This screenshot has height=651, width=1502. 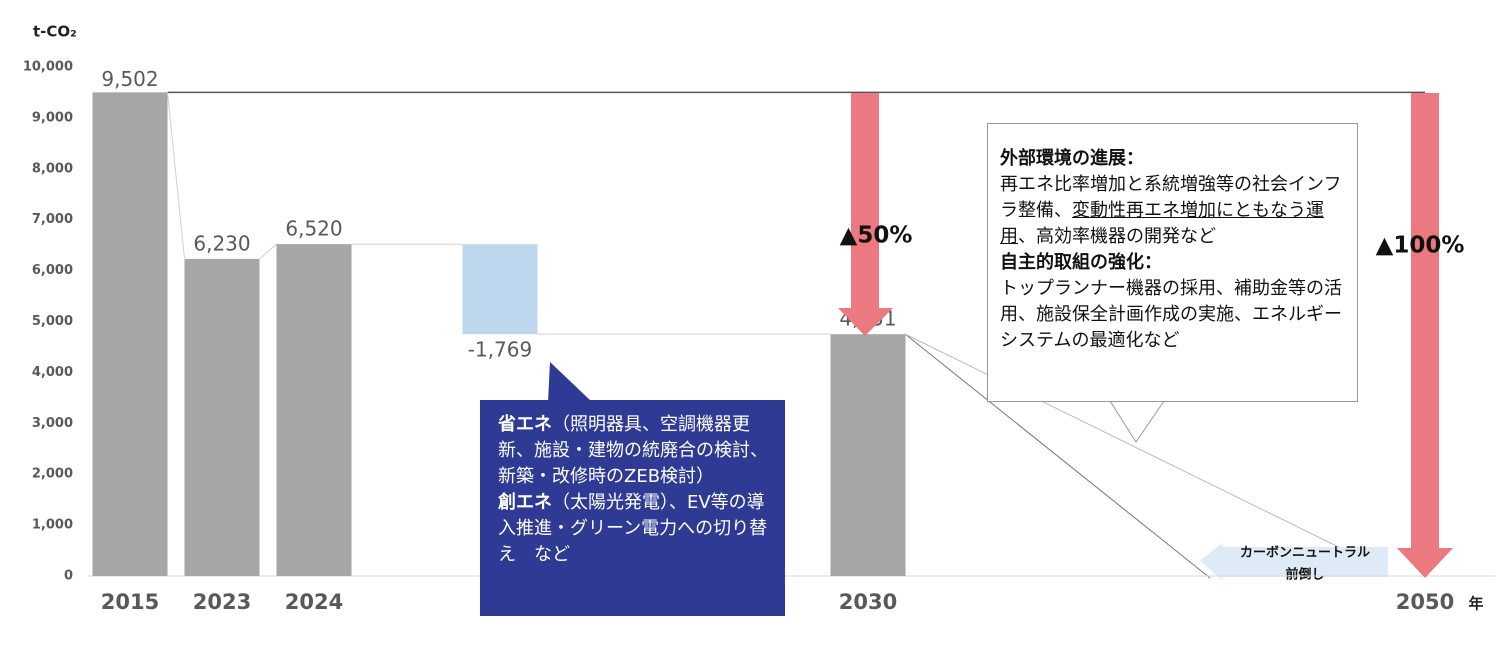 I want to click on y-axis-label: t-CO₂, so click(x=55, y=32).